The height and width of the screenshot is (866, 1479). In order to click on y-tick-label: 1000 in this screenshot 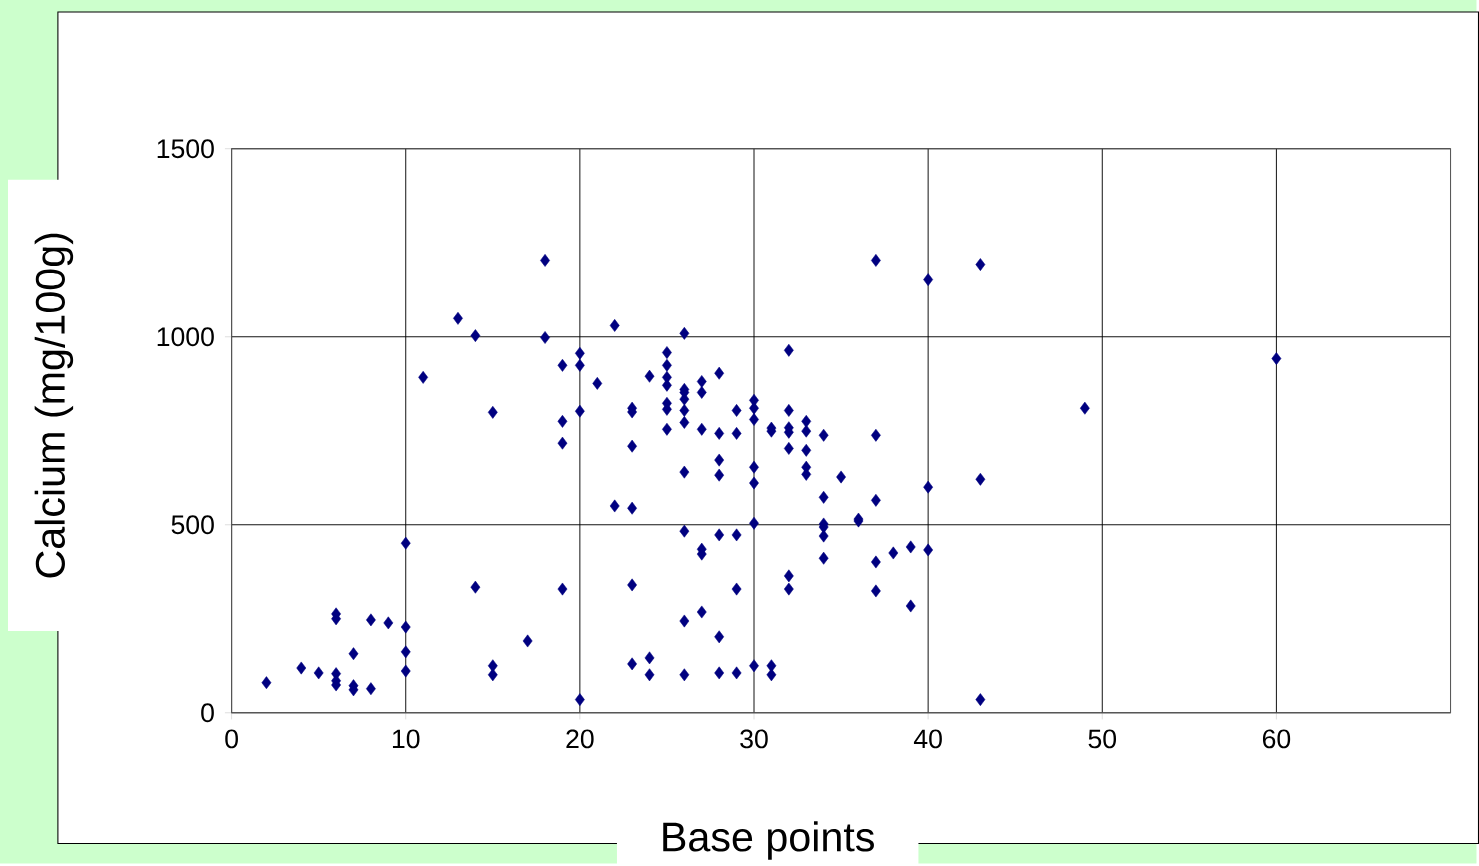, I will do `click(185, 337)`.